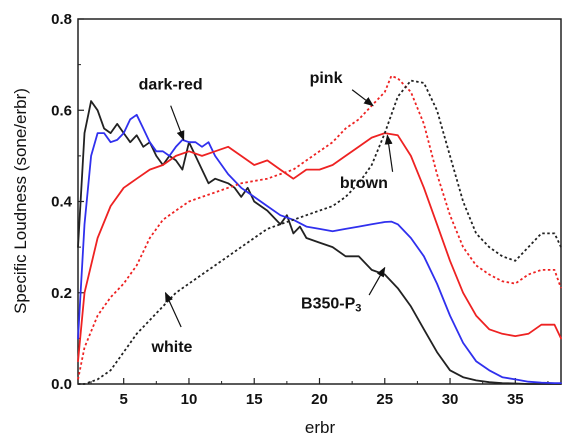 The width and height of the screenshot is (563, 439). I want to click on annotation-arrow-b350, so click(377, 281).